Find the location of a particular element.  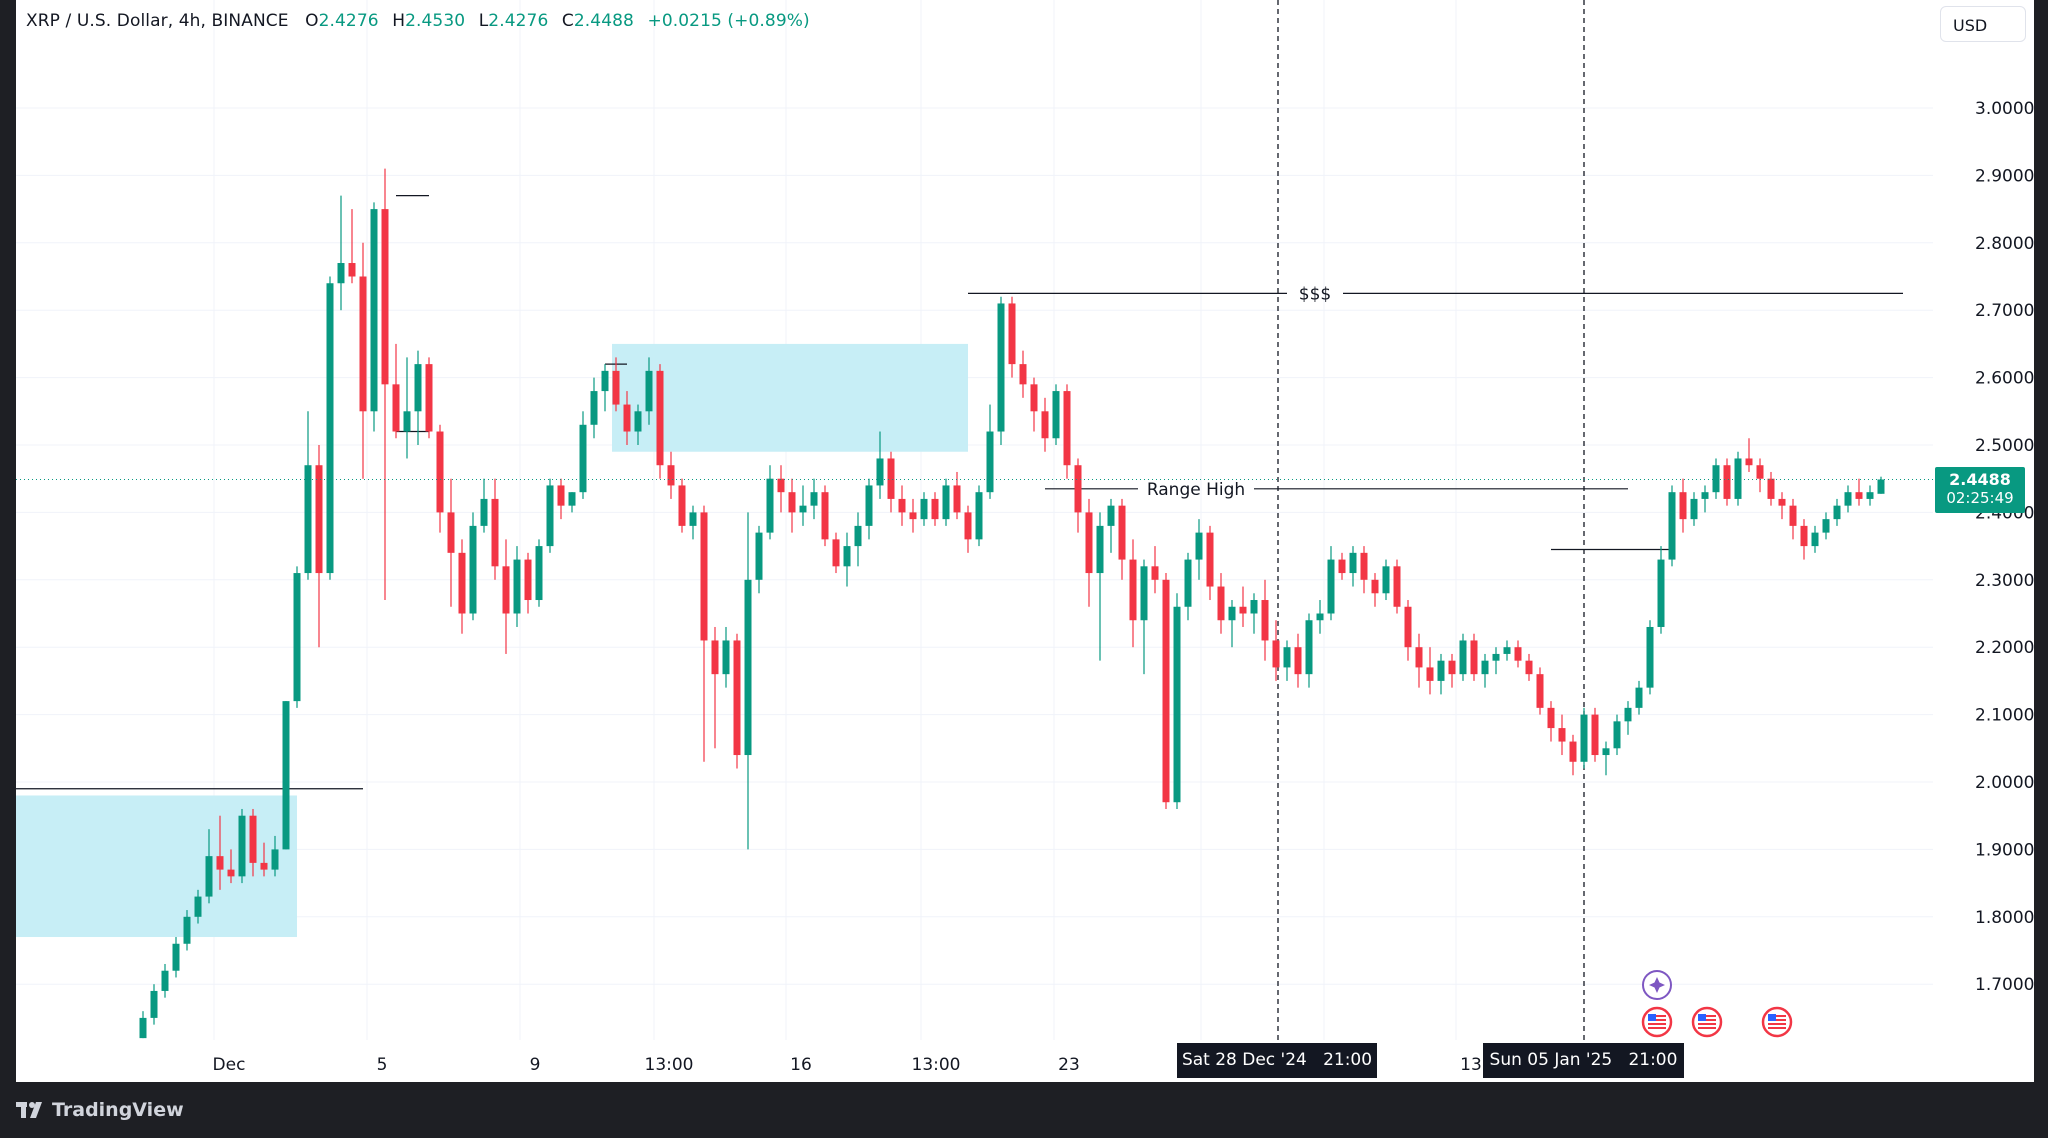

close-value: 2.4488 is located at coordinates (603, 21).